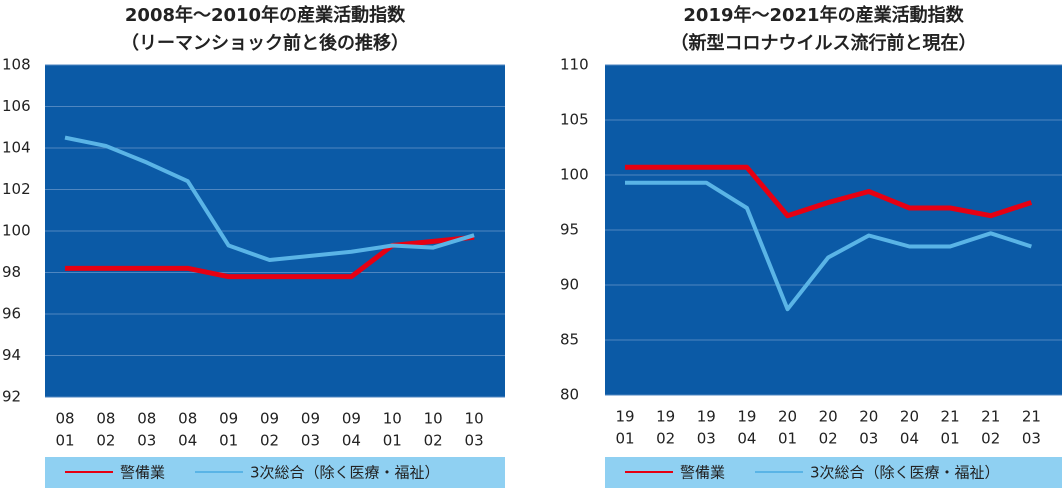 Image resolution: width=1062 pixels, height=501 pixels. Describe the element at coordinates (574, 65) in the screenshot. I see `y-tick-label: 110` at that location.